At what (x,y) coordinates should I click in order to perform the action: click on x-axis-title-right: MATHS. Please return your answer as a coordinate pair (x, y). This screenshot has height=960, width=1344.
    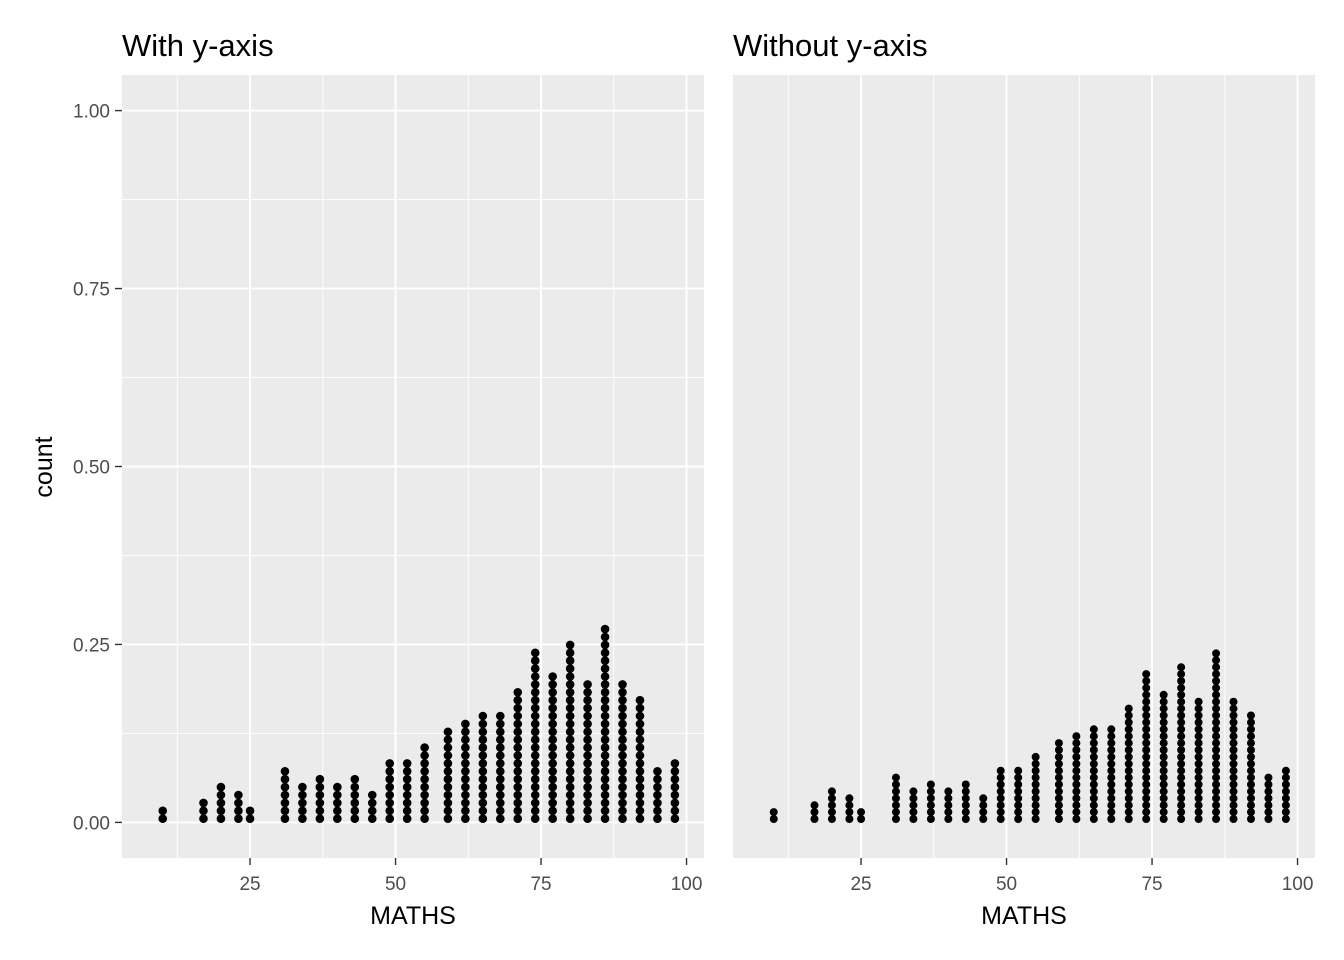
    Looking at the image, I should click on (1024, 916).